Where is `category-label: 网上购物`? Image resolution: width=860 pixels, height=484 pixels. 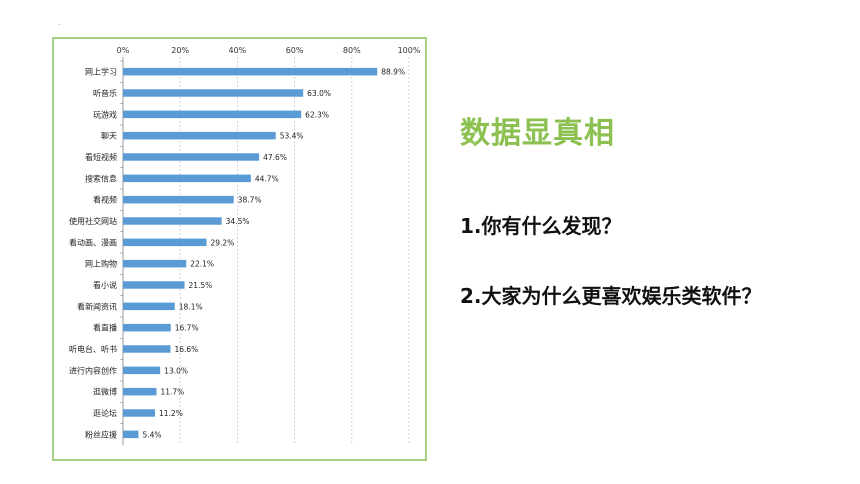 category-label: 网上购物 is located at coordinates (101, 264).